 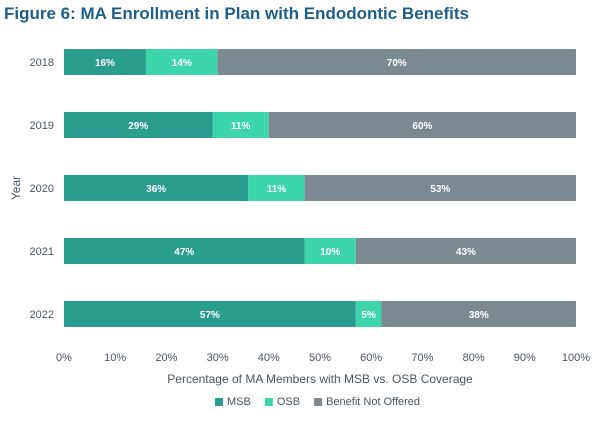 I want to click on year-label-2018: 2018, so click(x=42, y=63).